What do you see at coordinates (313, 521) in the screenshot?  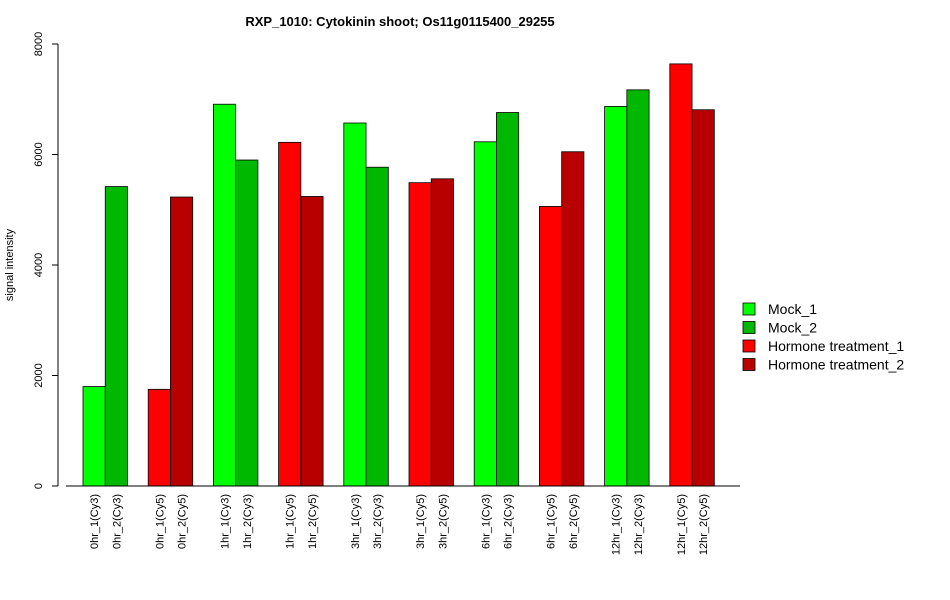 I see `x-tick-label: 1hr_2(Cy5)` at bounding box center [313, 521].